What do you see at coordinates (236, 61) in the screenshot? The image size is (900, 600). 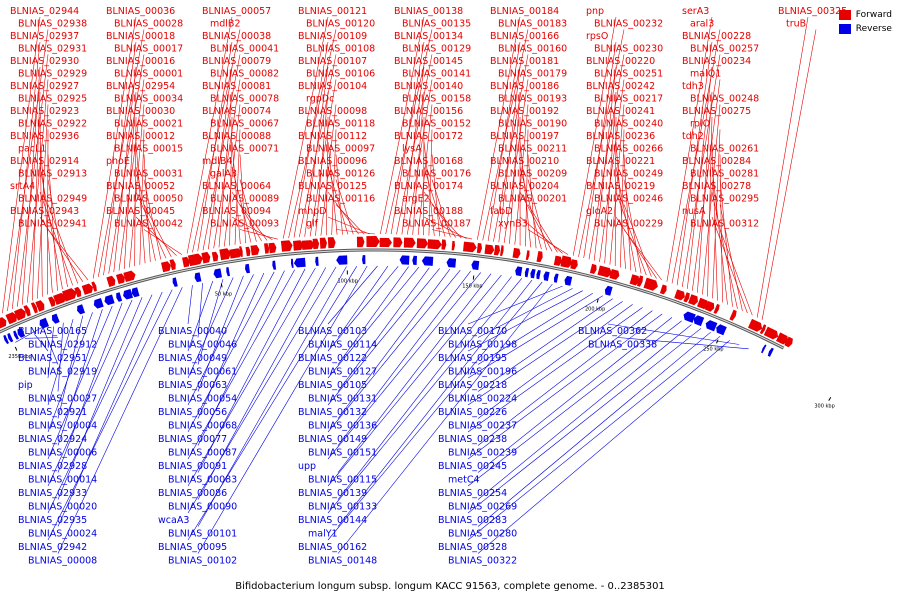 I see `forward-gene-label: BLNIAS_00079` at bounding box center [236, 61].